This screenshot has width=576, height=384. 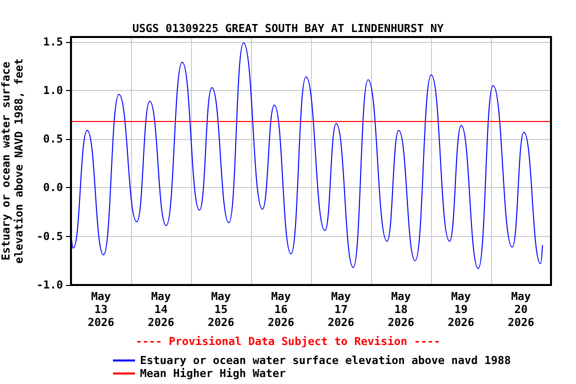 What do you see at coordinates (53, 90) in the screenshot?
I see `y-tick-label: 1.0` at bounding box center [53, 90].